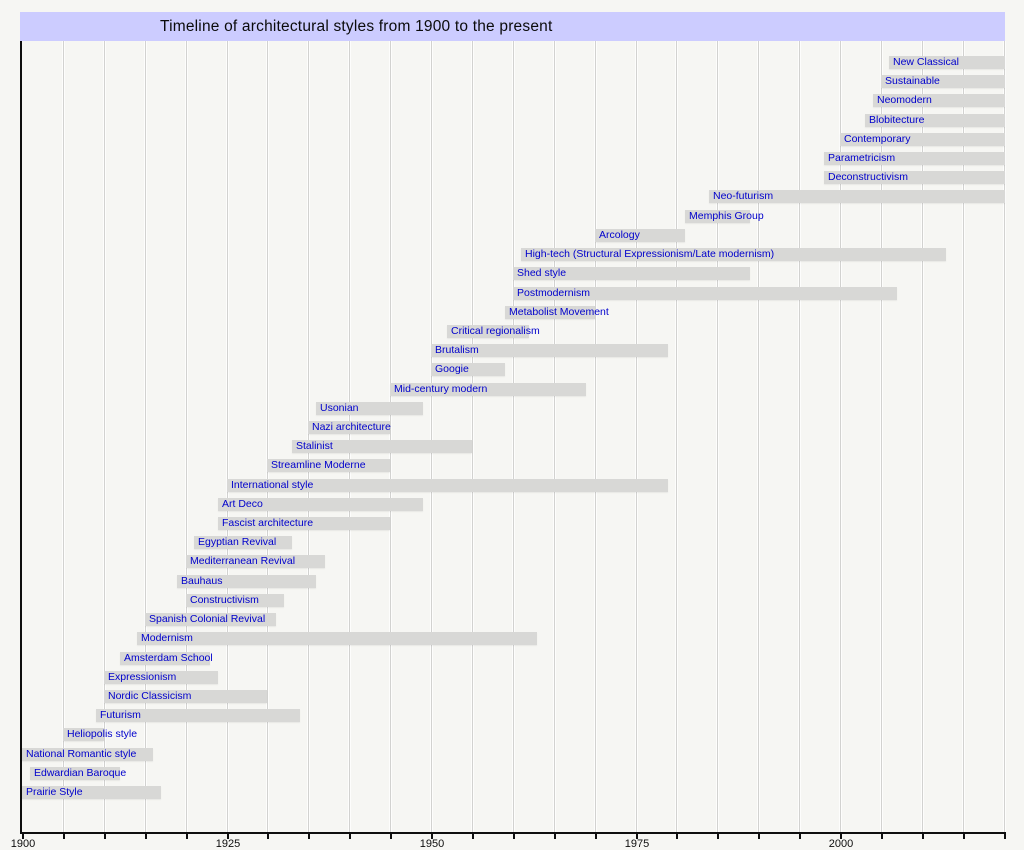  I want to click on gridline-1960, so click(513, 436).